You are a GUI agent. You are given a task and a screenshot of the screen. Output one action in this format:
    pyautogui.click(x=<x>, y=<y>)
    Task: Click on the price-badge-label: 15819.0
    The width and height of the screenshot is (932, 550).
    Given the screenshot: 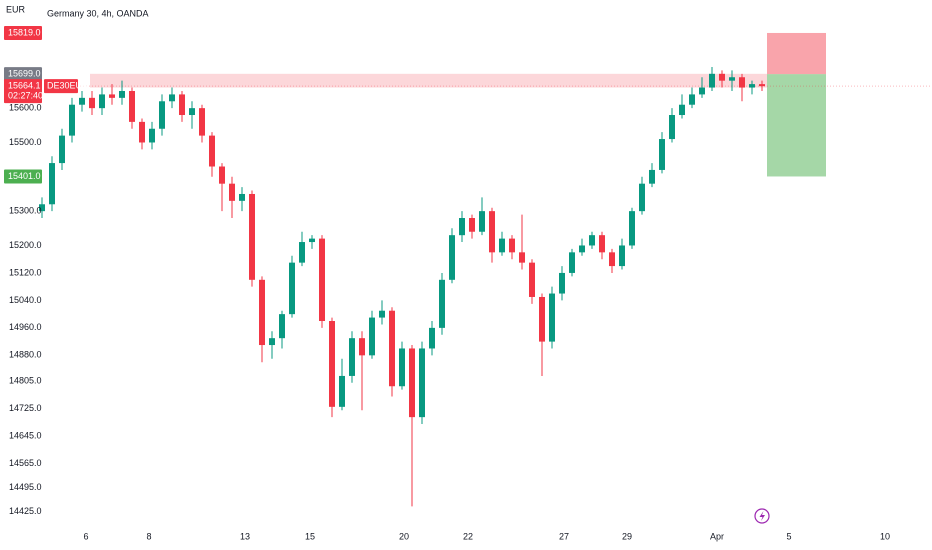 What is the action you would take?
    pyautogui.click(x=24, y=32)
    